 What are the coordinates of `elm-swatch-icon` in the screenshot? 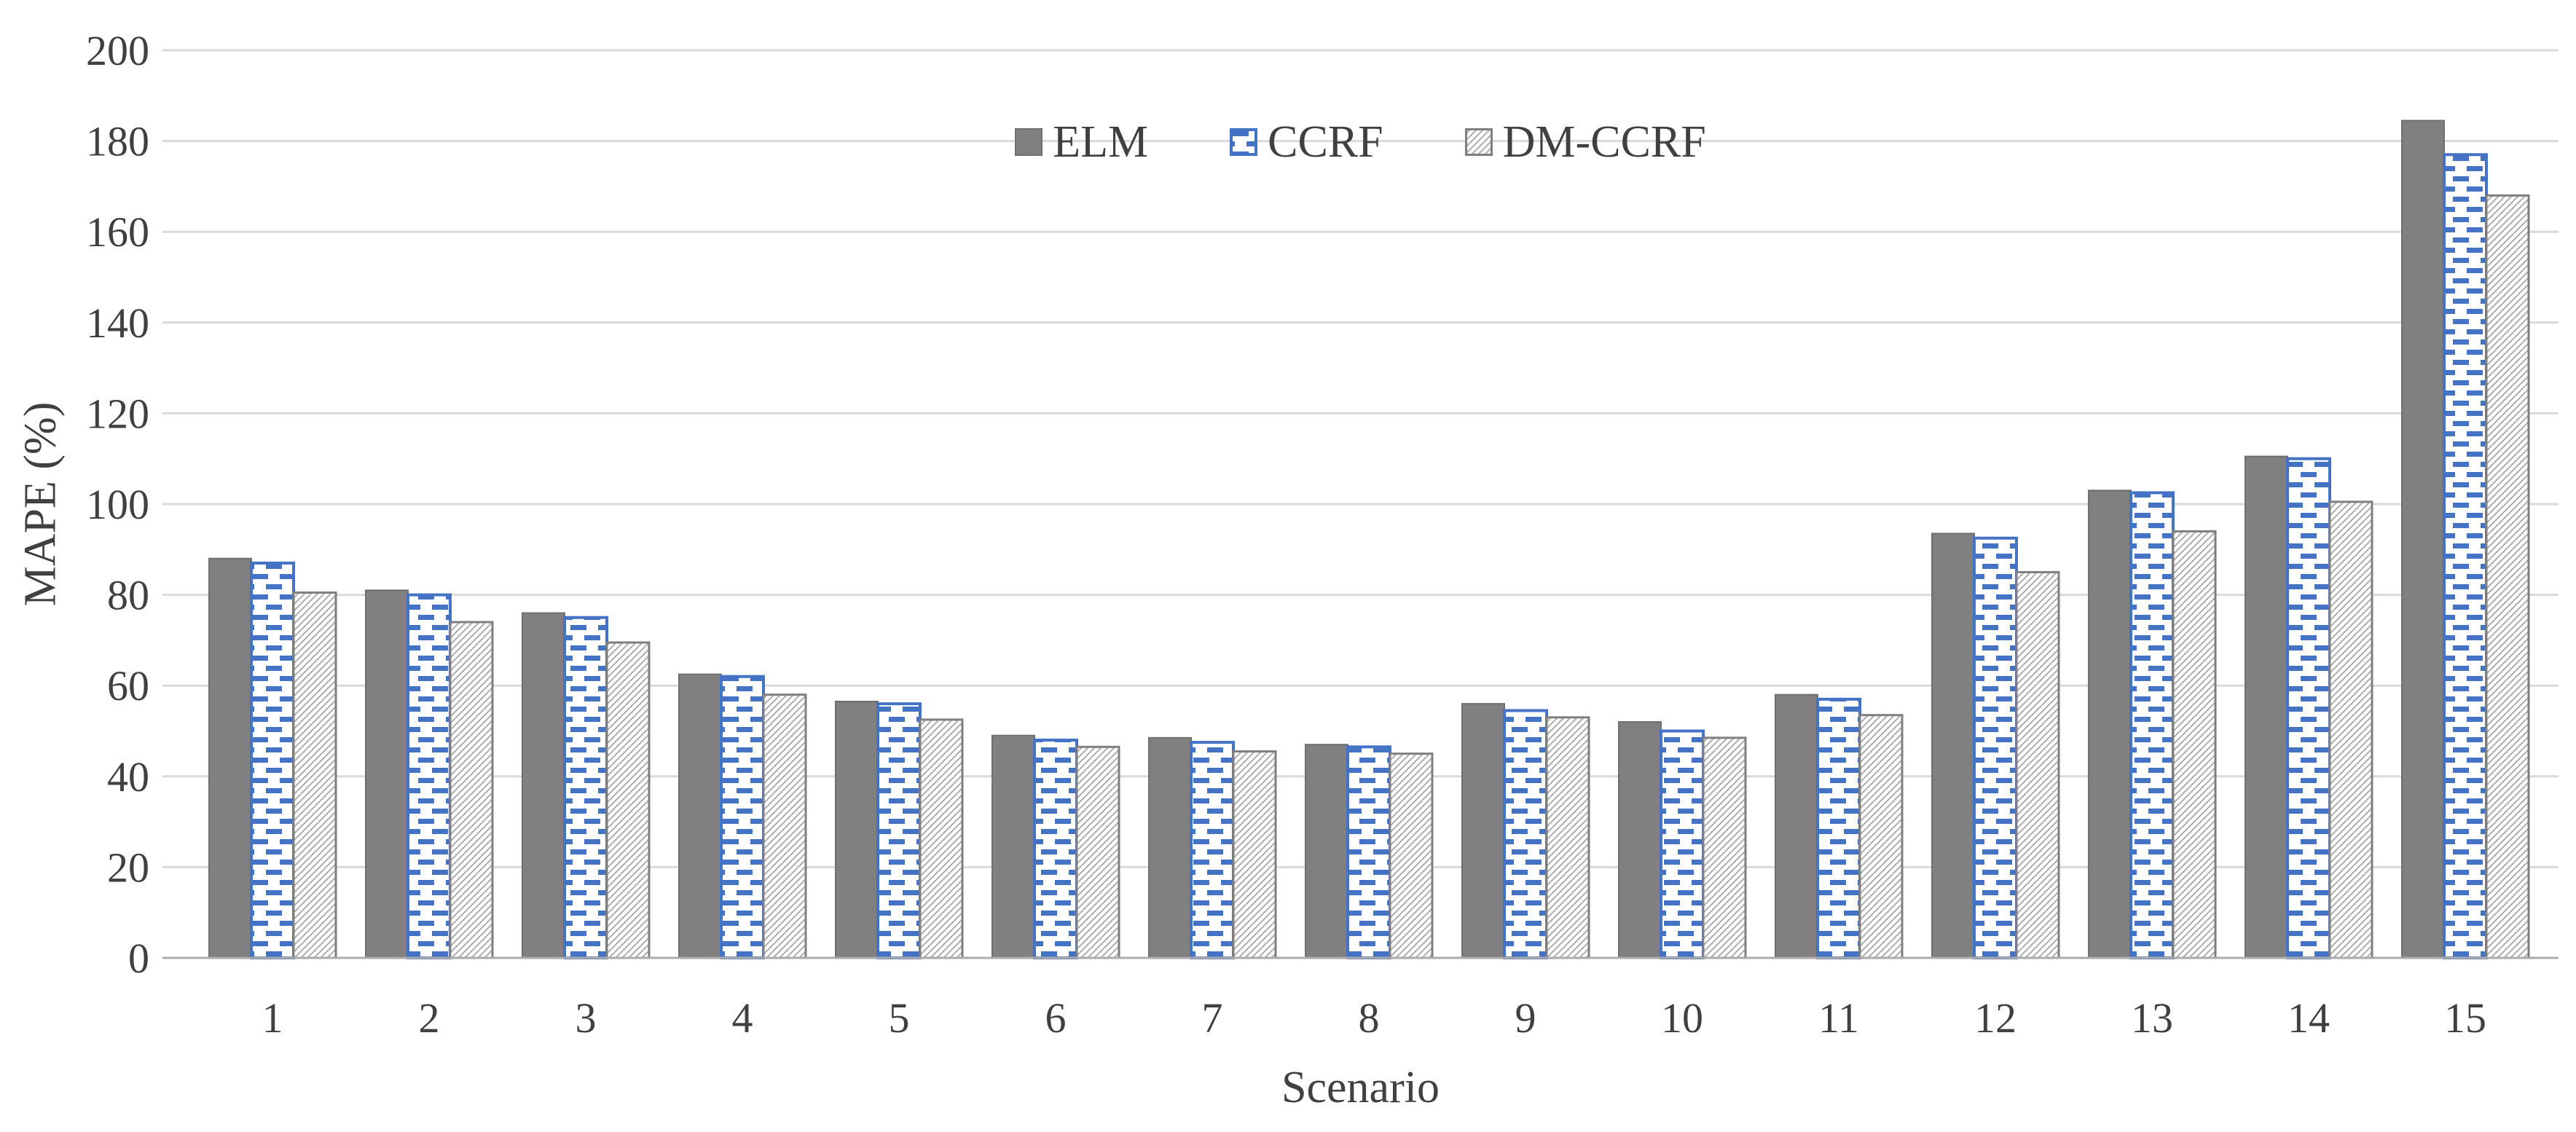 It's located at (1029, 142).